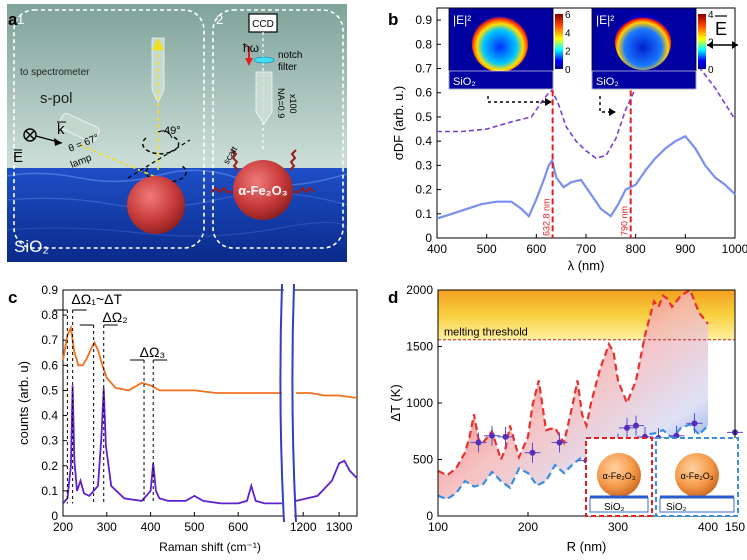  I want to click on field-insets: 0246024, so click(581, 48).